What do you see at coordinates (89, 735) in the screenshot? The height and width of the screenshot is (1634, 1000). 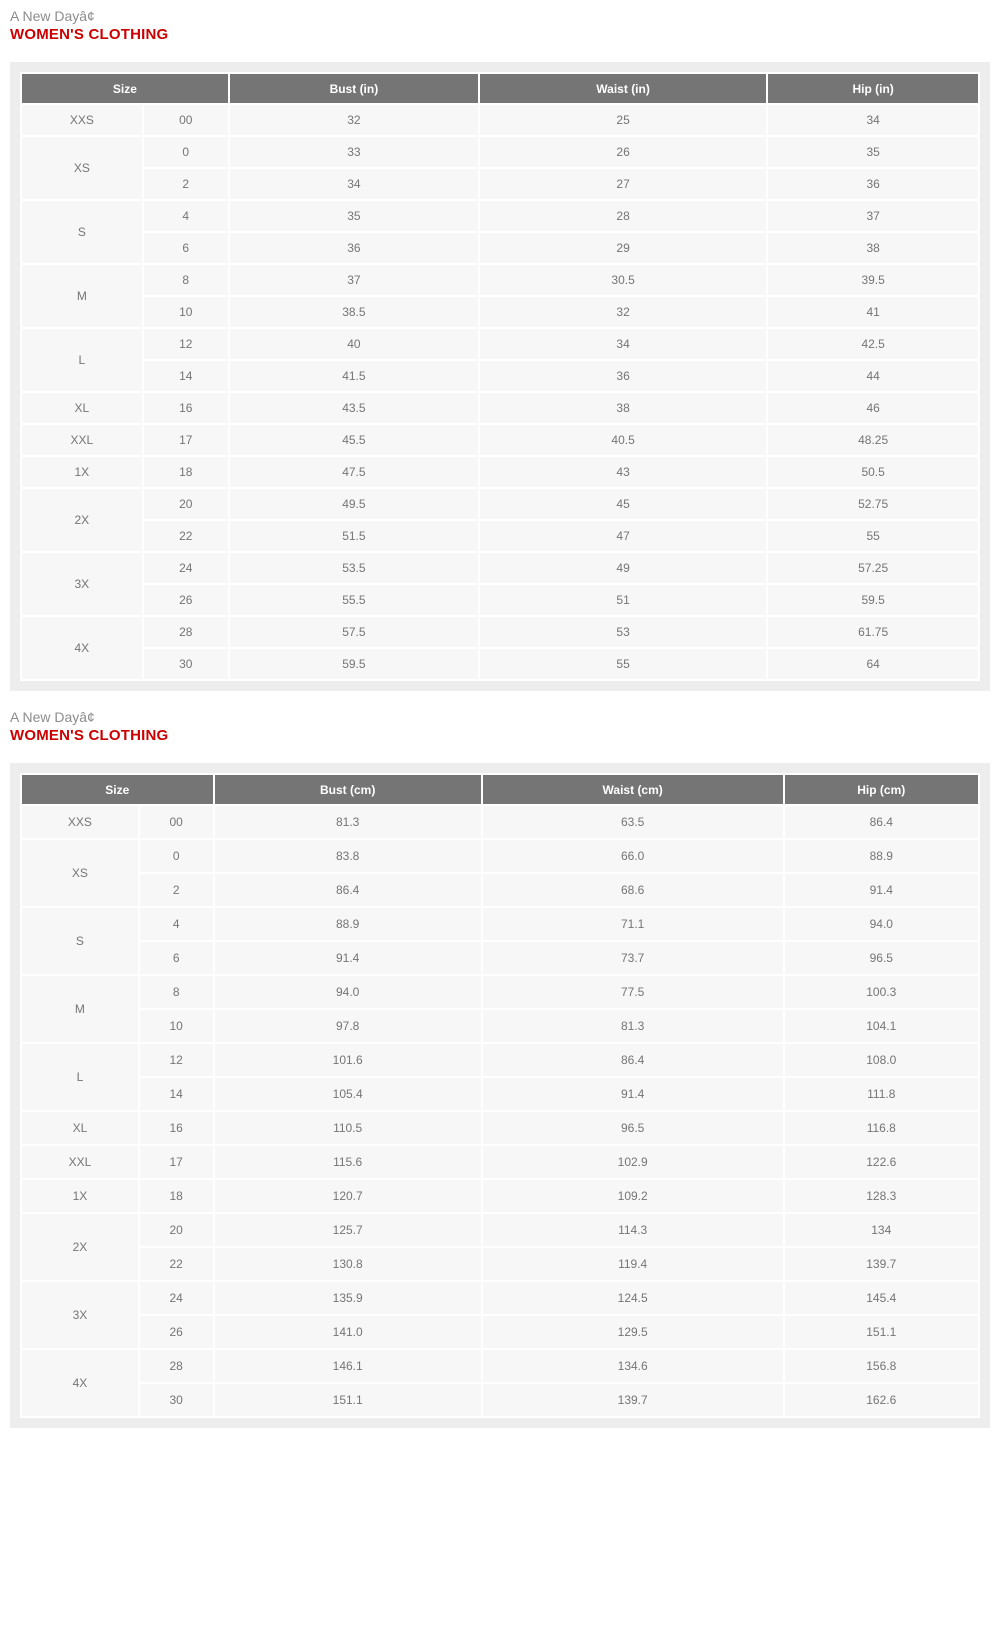 I see `category-title: WOMEN'S CLOTHING` at bounding box center [89, 735].